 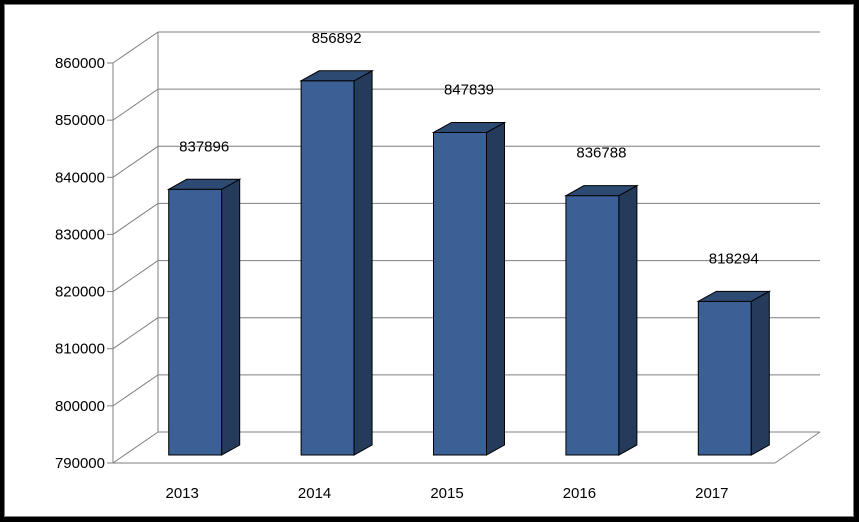 What do you see at coordinates (80, 292) in the screenshot?
I see `y-tick-label: 820000` at bounding box center [80, 292].